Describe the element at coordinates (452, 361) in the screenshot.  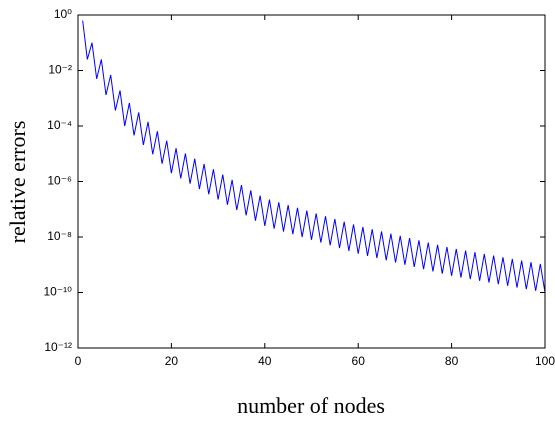
I see `x-tick-label: 80` at that location.